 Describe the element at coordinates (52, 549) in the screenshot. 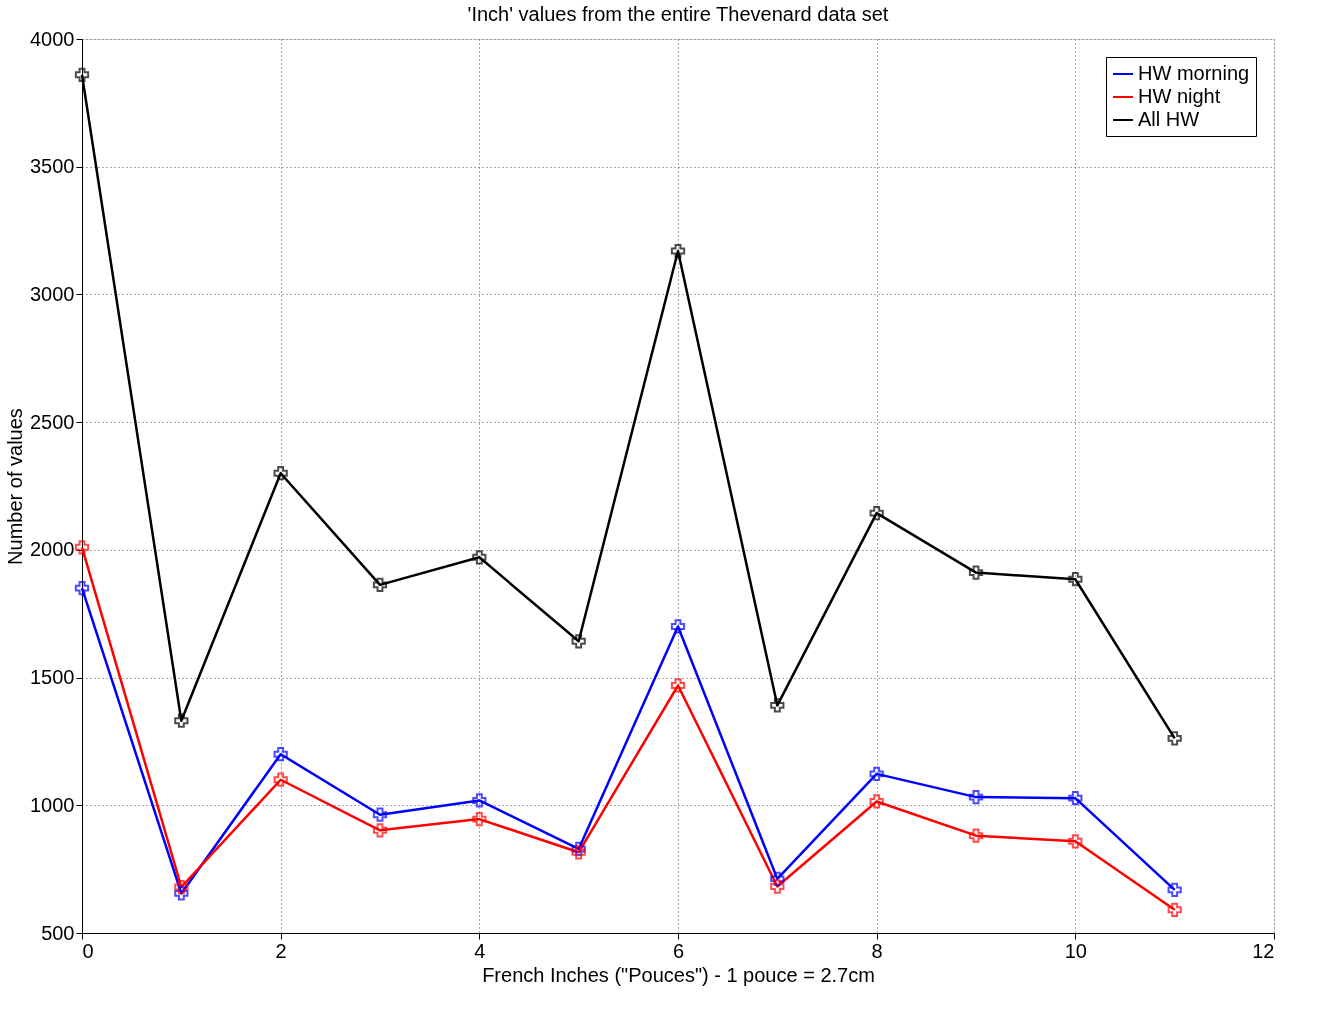

I see `y-tick-label: 2000` at that location.